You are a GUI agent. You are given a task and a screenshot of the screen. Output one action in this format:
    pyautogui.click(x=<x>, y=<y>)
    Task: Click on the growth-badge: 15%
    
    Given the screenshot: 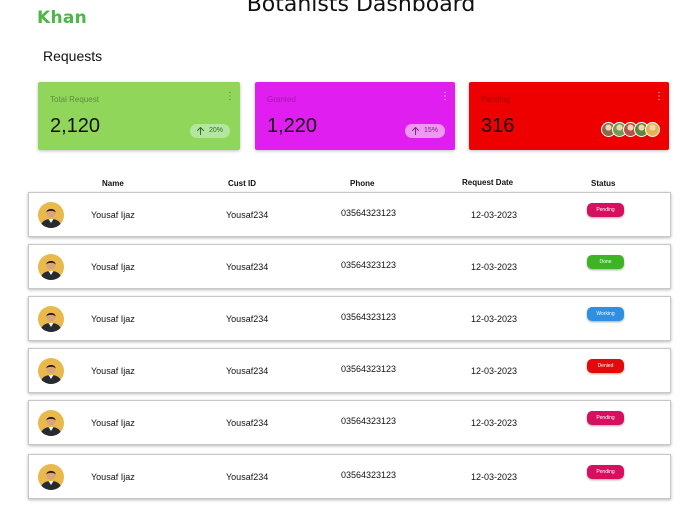 What is the action you would take?
    pyautogui.click(x=424, y=131)
    